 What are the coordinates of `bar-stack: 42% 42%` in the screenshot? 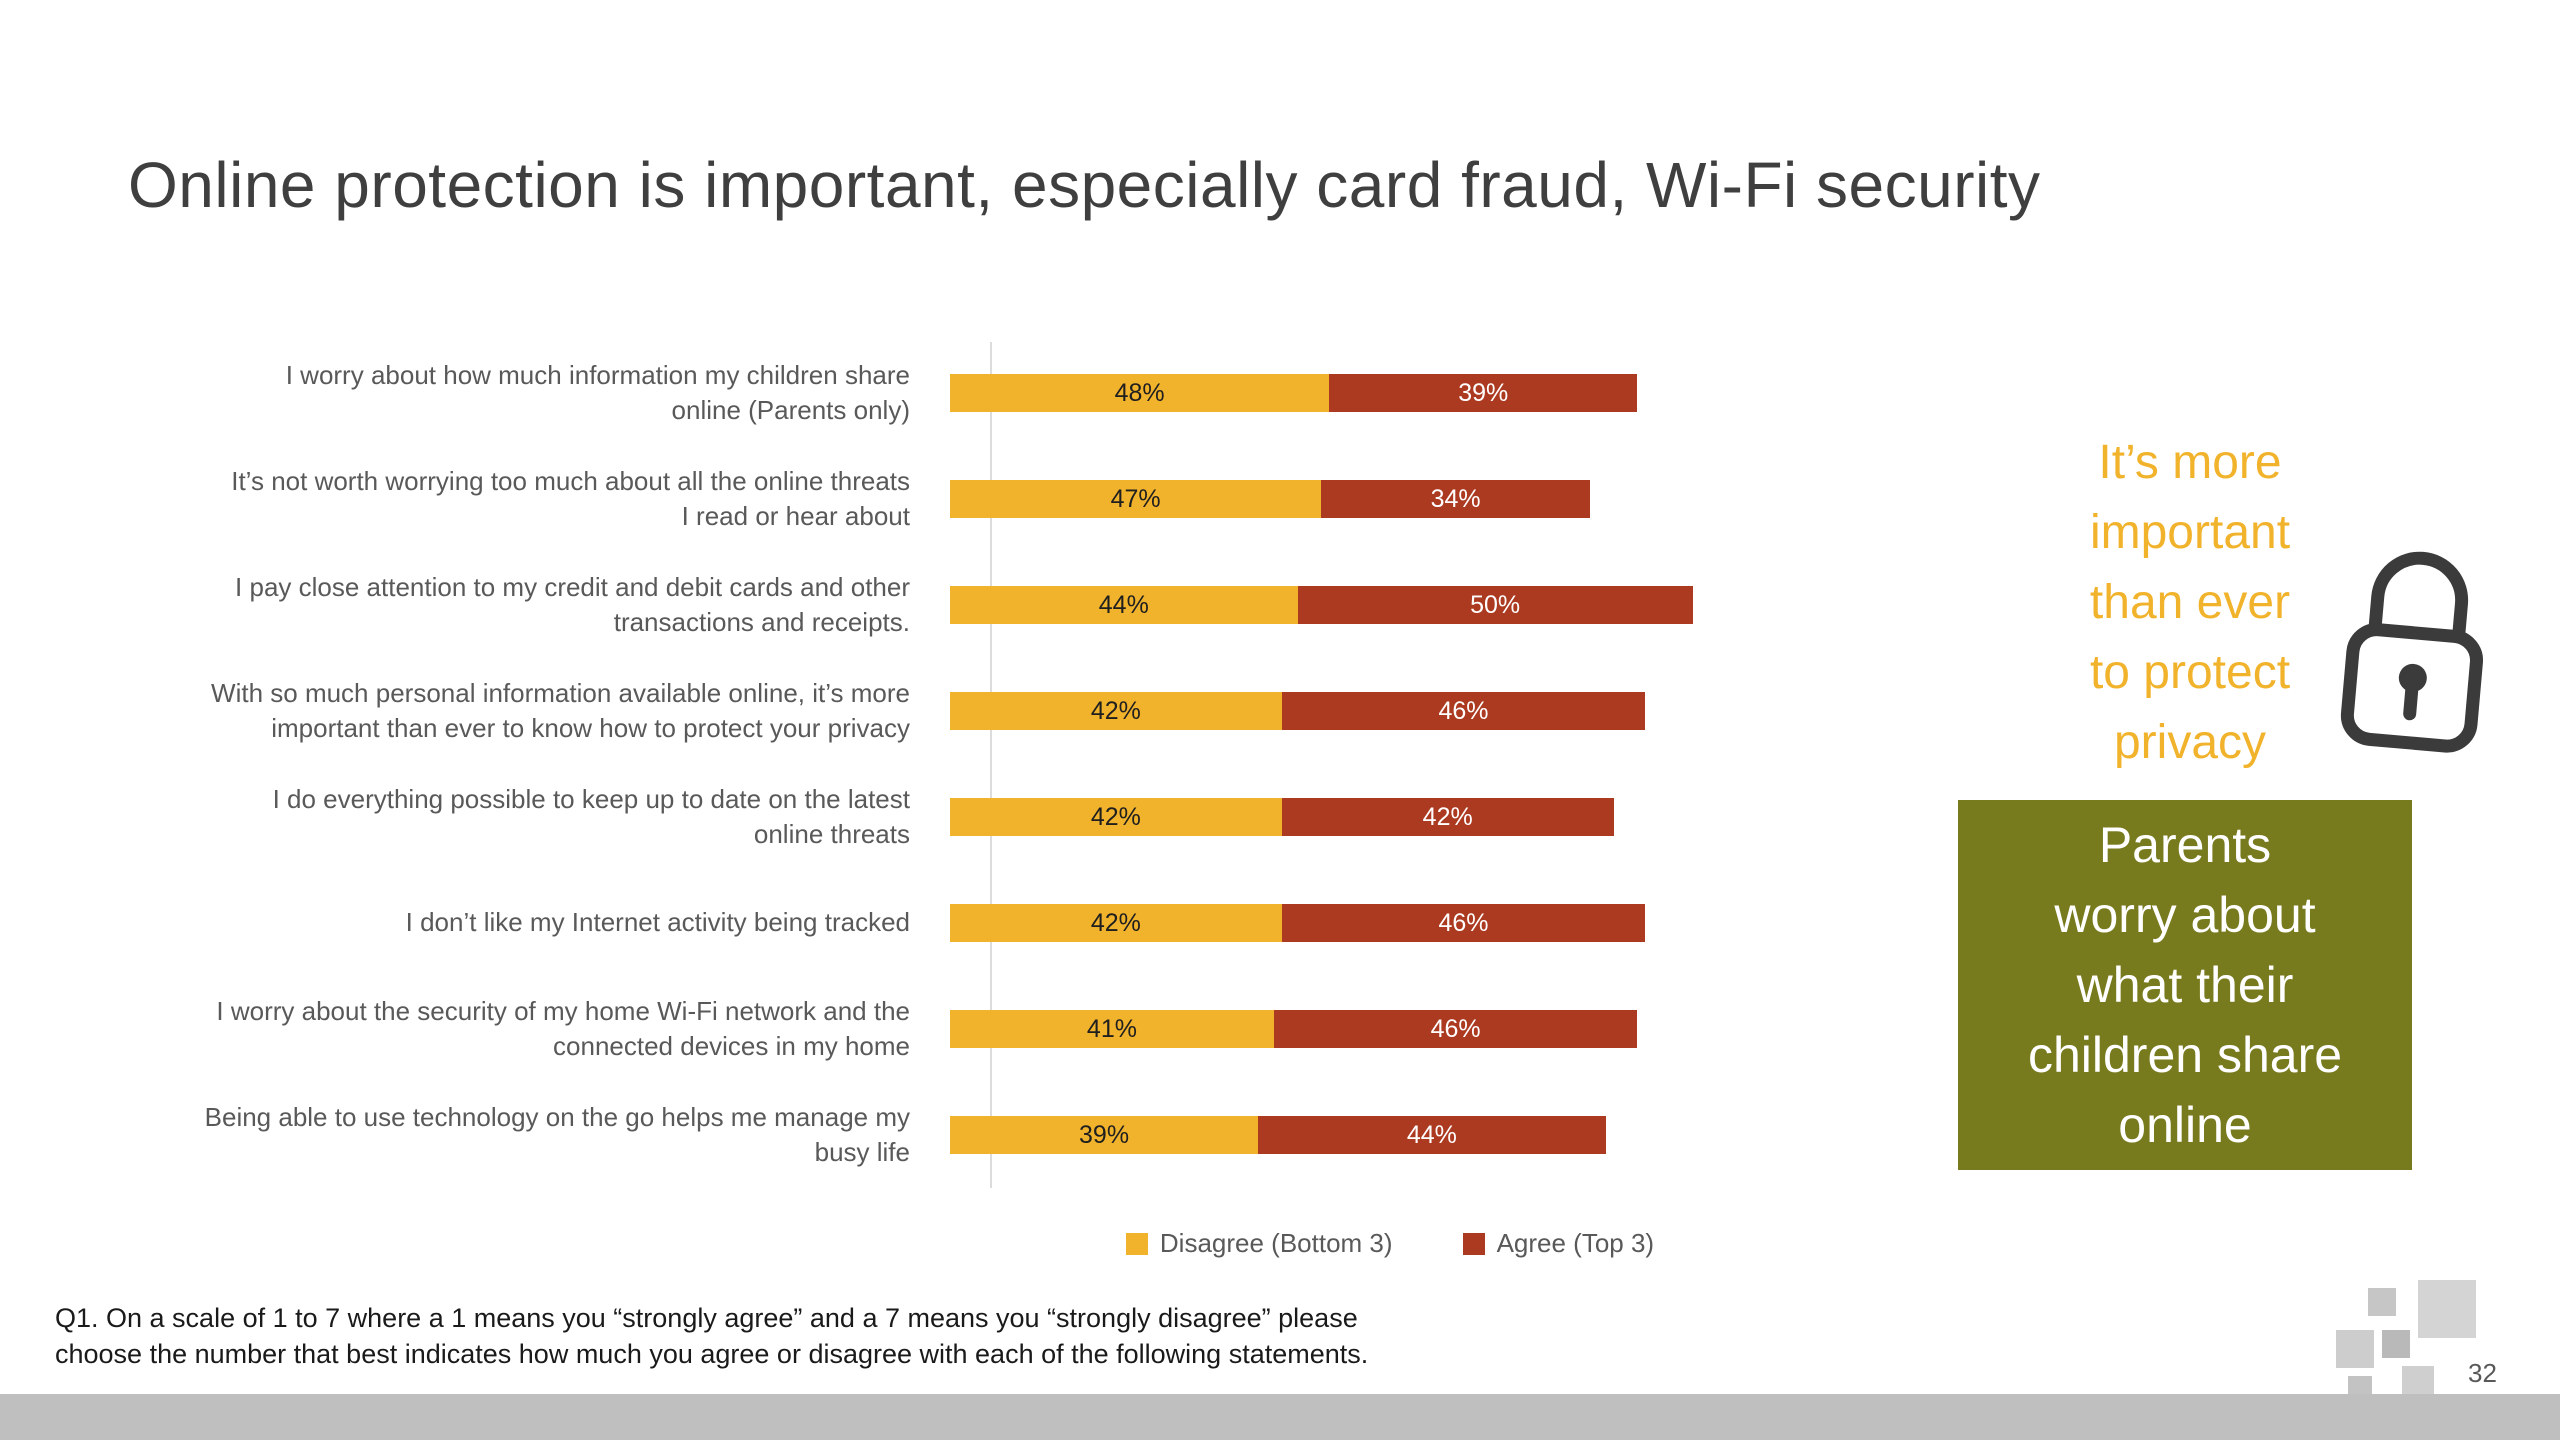 It's located at (1282, 817).